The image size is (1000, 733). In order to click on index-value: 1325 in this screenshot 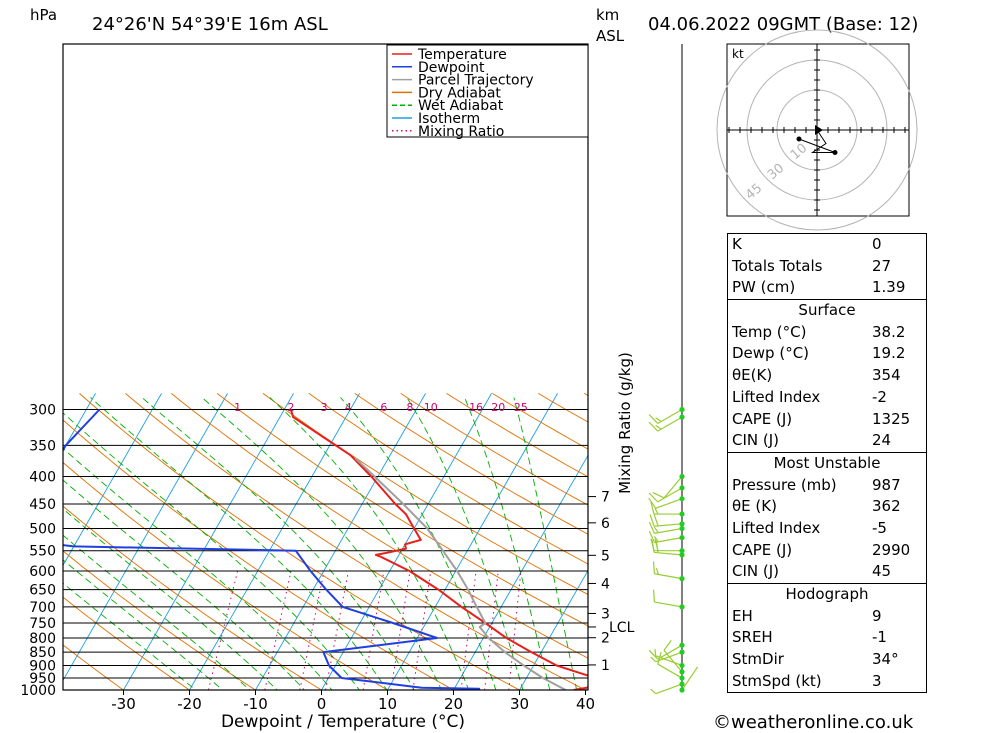, I will do `click(891, 418)`.